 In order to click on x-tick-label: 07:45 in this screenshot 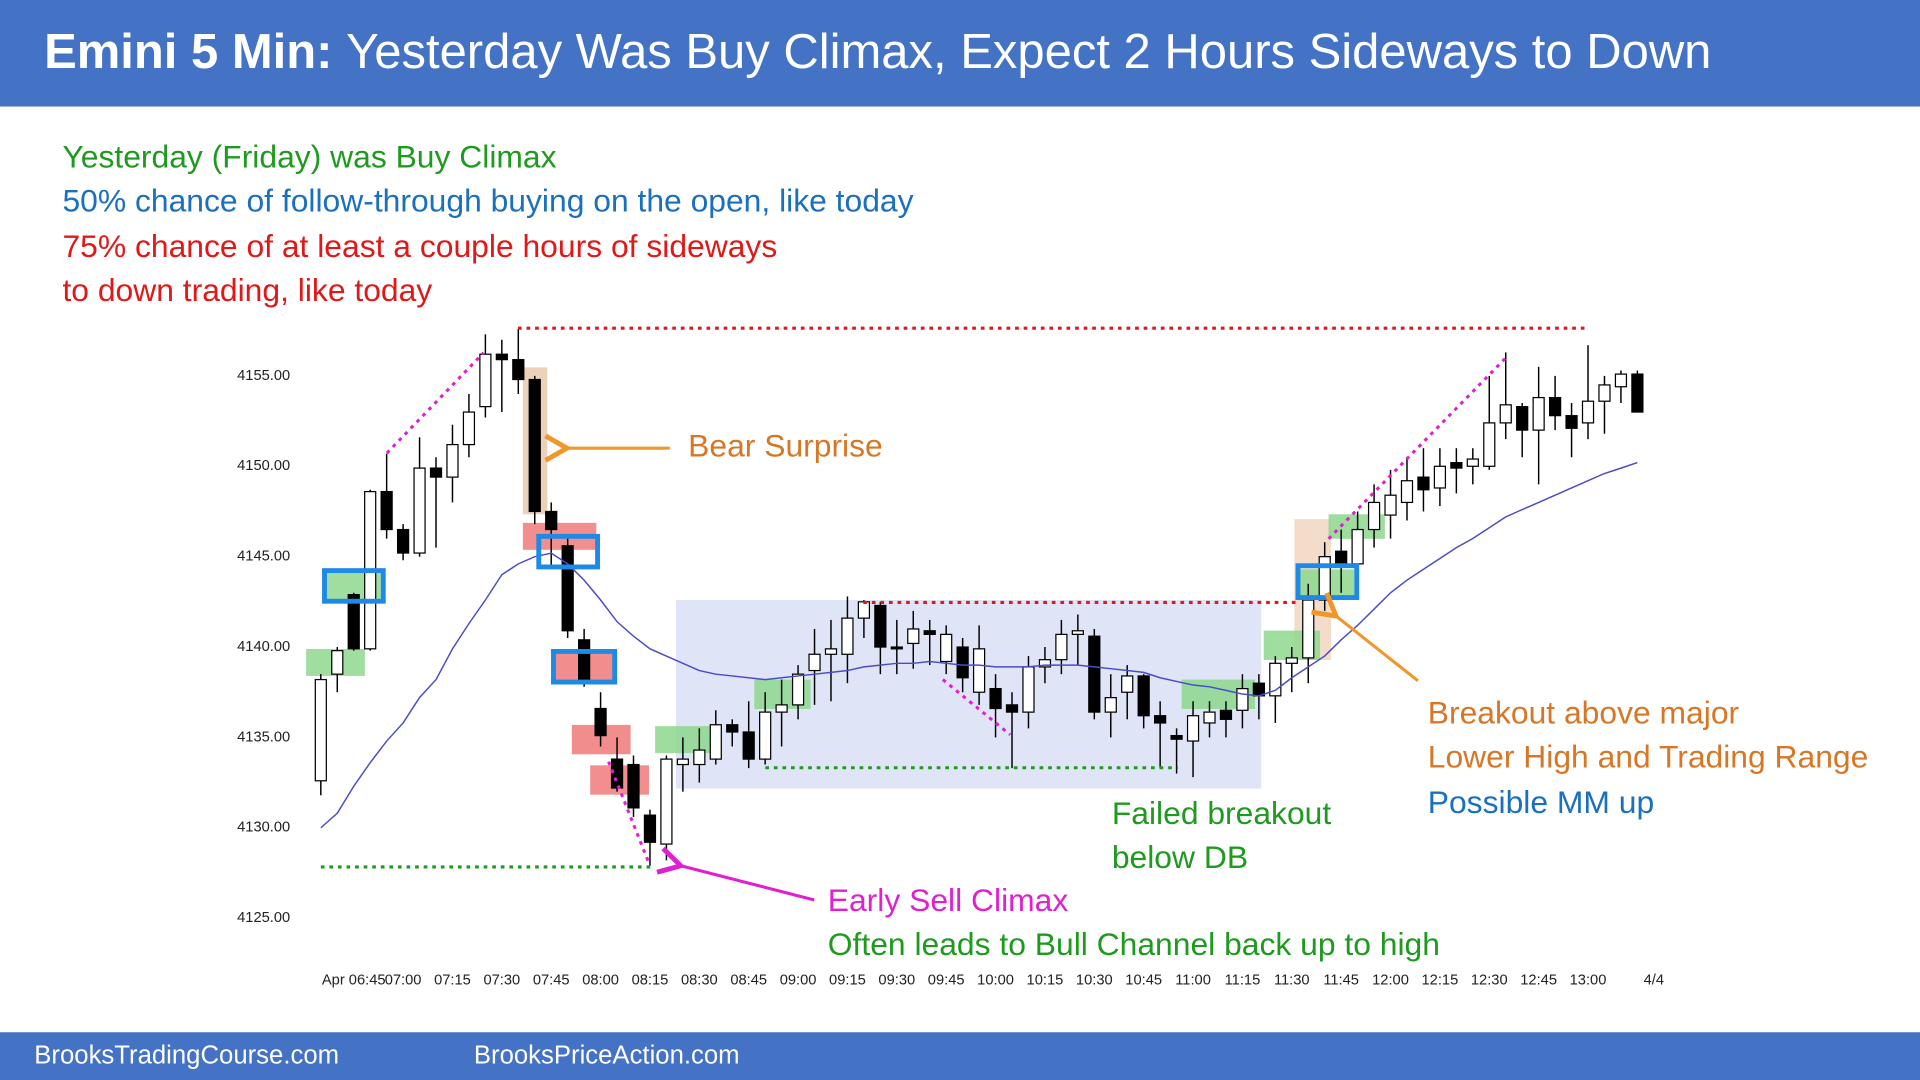, I will do `click(551, 981)`.